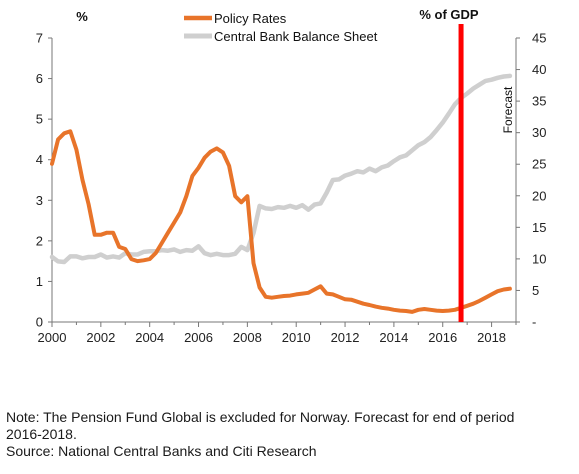 This screenshot has height=474, width=579. Describe the element at coordinates (393, 337) in the screenshot. I see `x-tick-label: 2014` at that location.